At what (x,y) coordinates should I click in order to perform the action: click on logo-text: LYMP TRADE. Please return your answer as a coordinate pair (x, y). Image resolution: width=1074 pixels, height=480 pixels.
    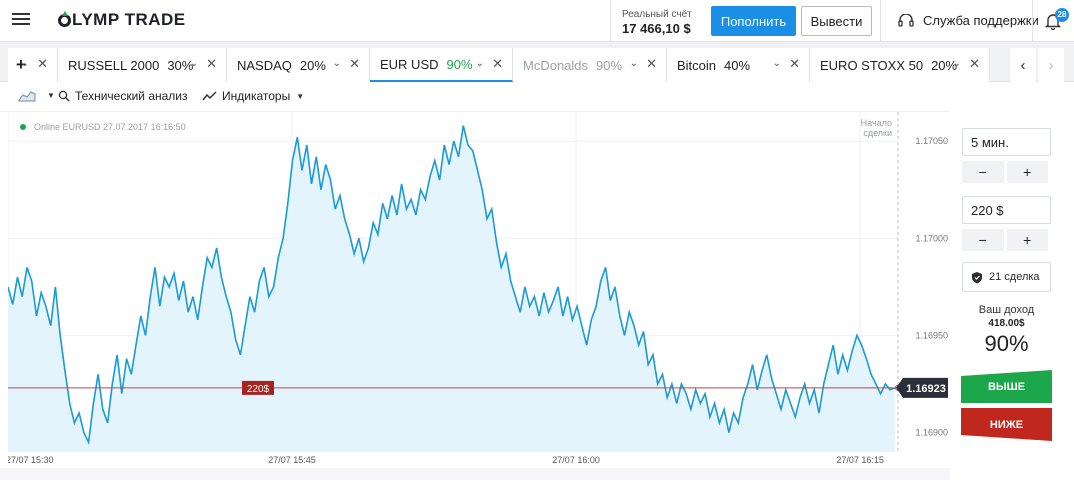
    Looking at the image, I should click on (129, 19).